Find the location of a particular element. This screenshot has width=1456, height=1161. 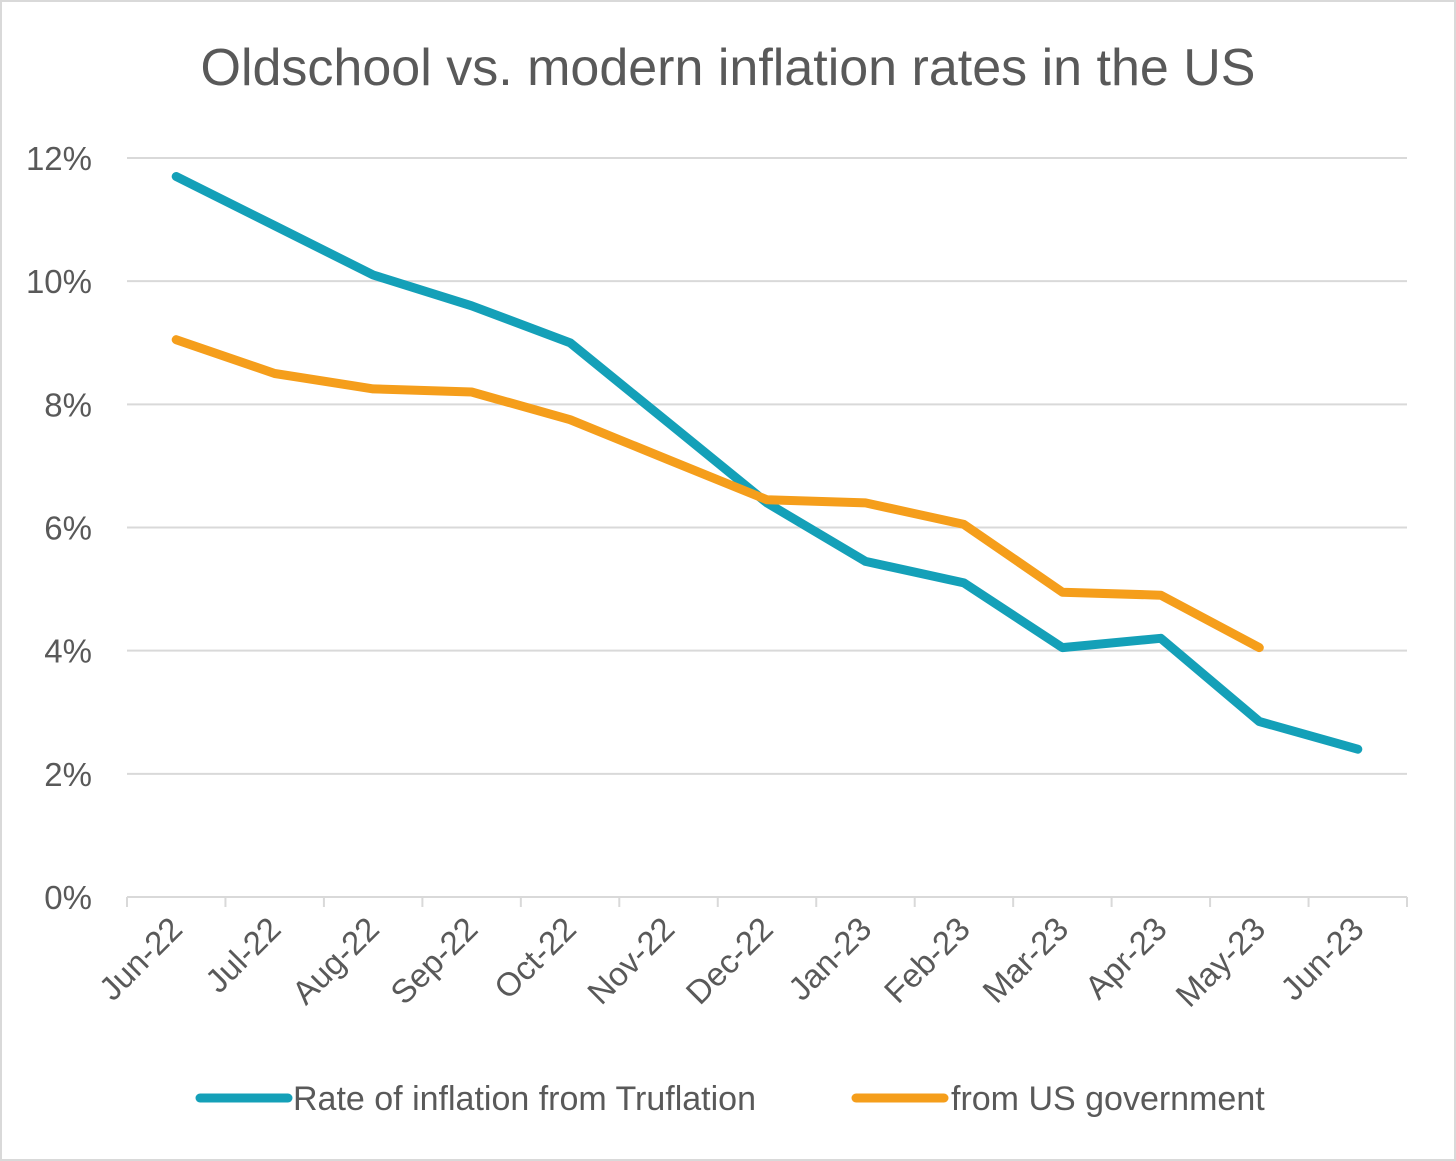

x-tick-label: Aug-22 is located at coordinates (335, 960).